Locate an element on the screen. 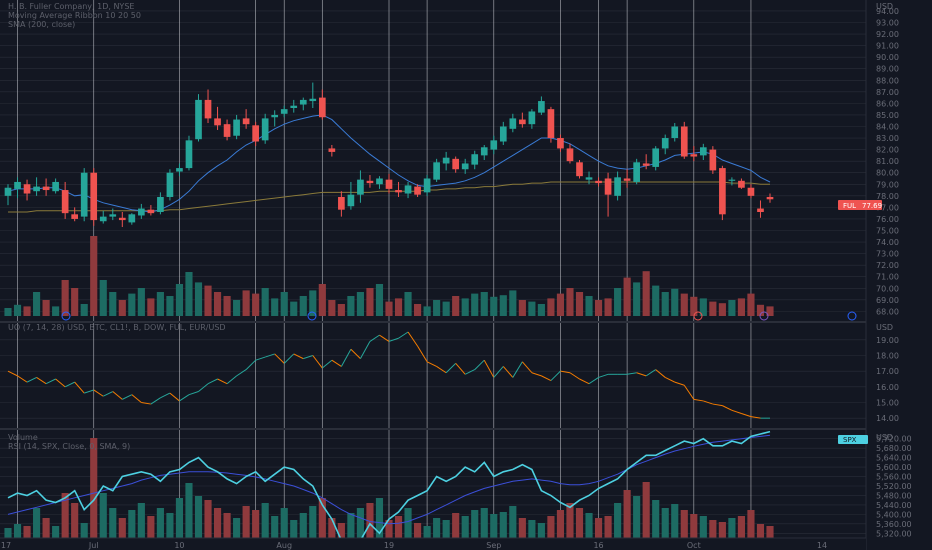 The width and height of the screenshot is (932, 550). time-axis is located at coordinates (433, 544).